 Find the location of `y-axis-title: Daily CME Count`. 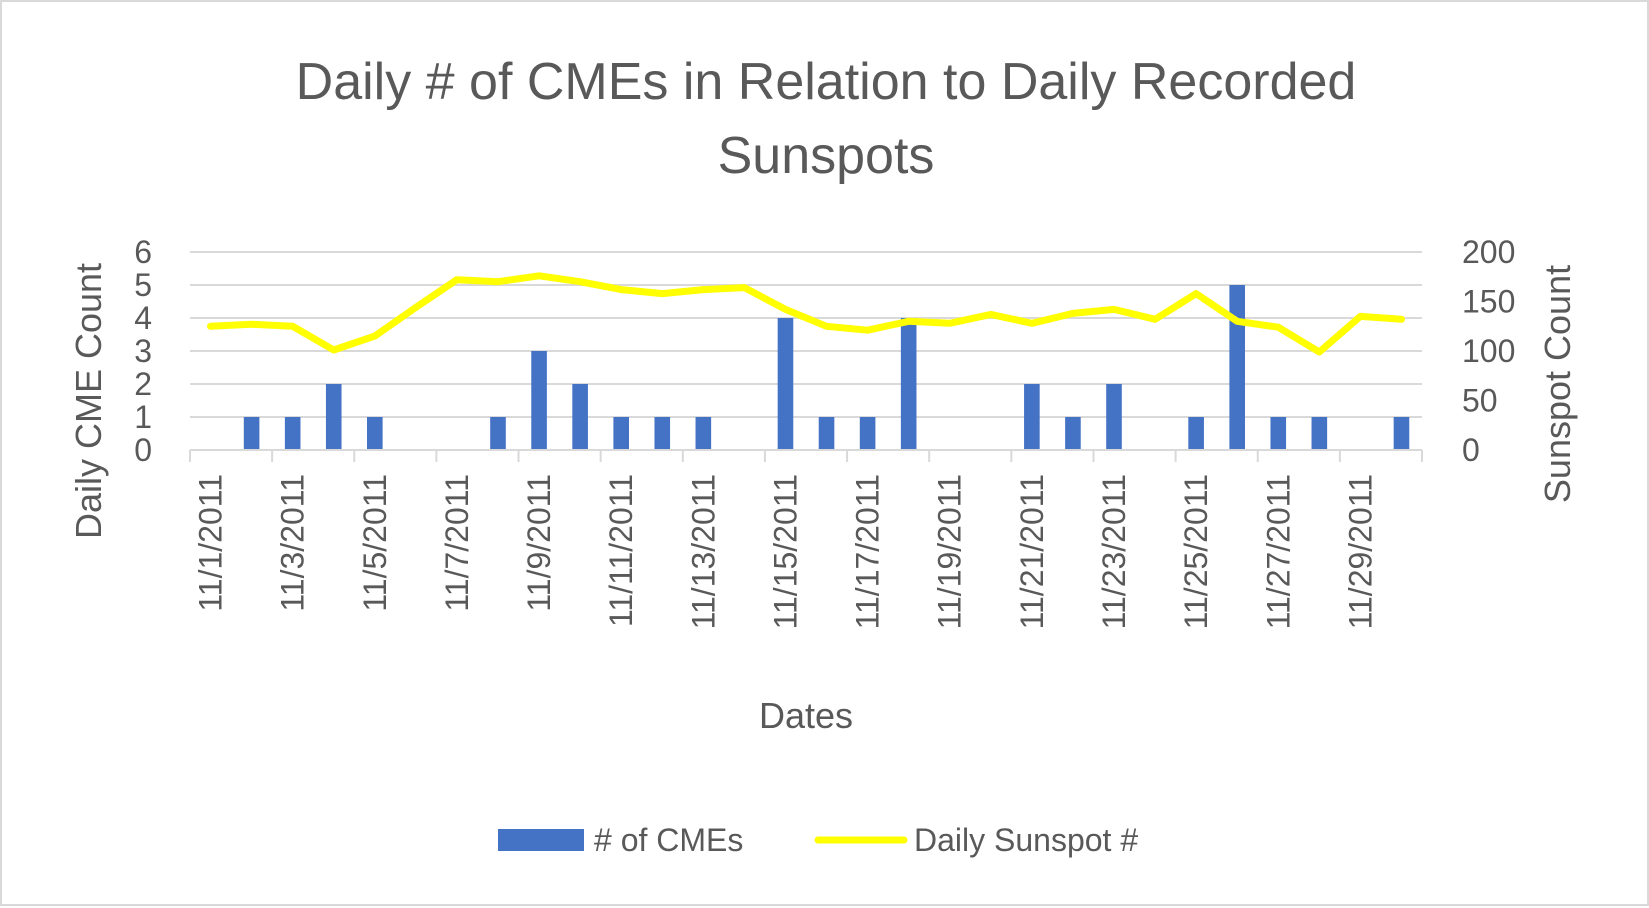

y-axis-title: Daily CME Count is located at coordinates (88, 401).